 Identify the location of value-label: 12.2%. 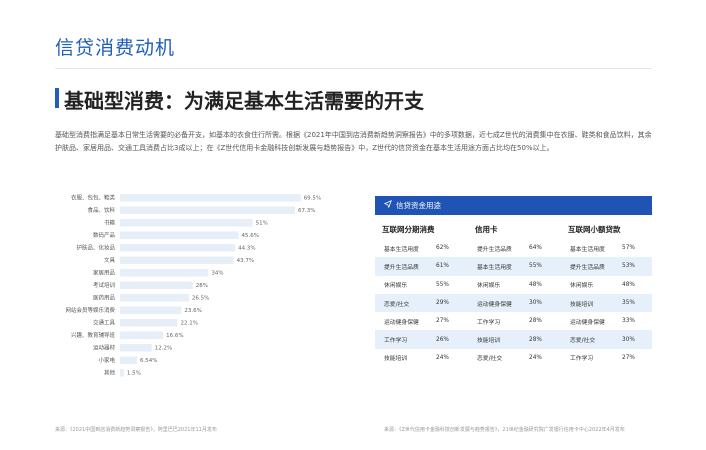
(163, 349).